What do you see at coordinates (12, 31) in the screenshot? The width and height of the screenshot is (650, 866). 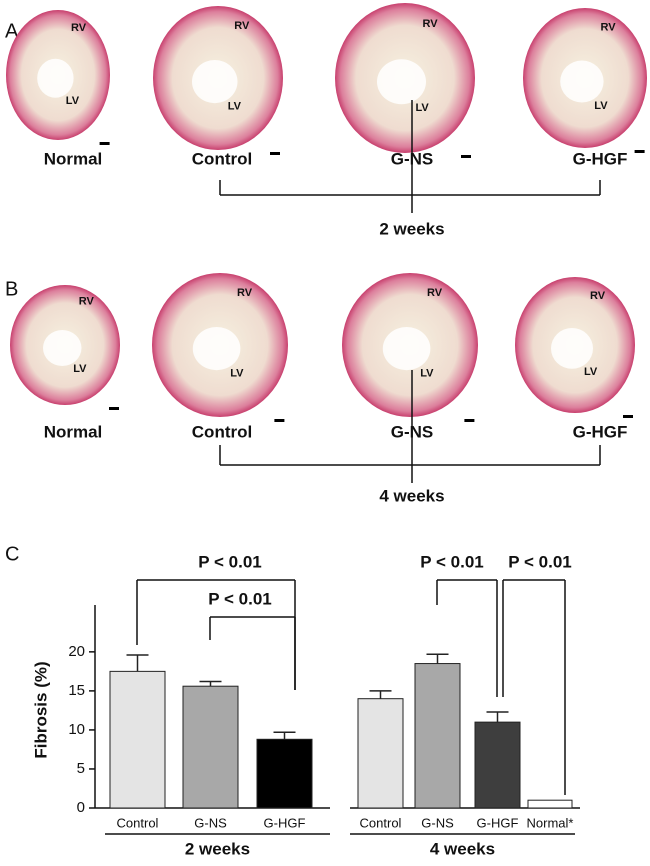 I see `panel-label: A` at bounding box center [12, 31].